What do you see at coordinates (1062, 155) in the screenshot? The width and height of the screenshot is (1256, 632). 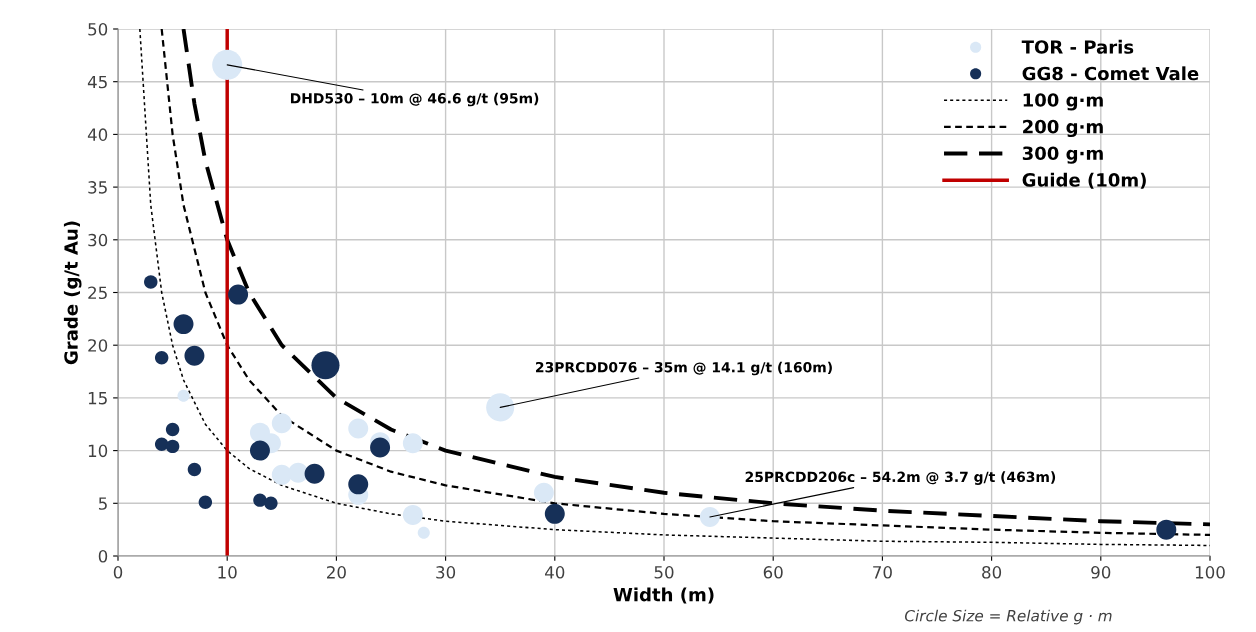 I see `legend-label: 300 g·m` at bounding box center [1062, 155].